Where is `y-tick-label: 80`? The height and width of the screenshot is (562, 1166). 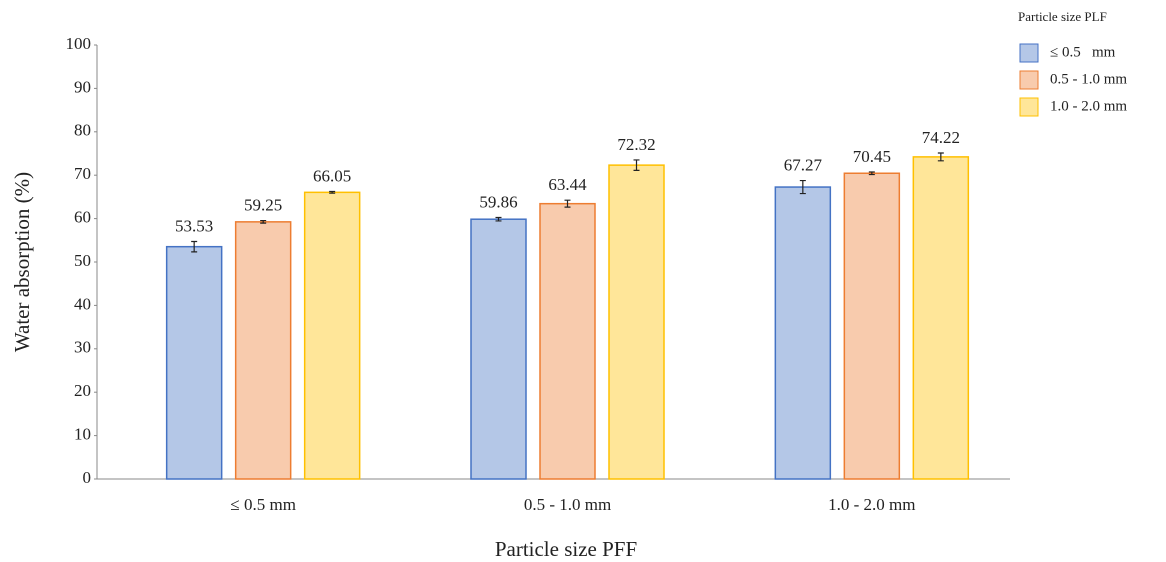
y-tick-label: 80 is located at coordinates (82, 130).